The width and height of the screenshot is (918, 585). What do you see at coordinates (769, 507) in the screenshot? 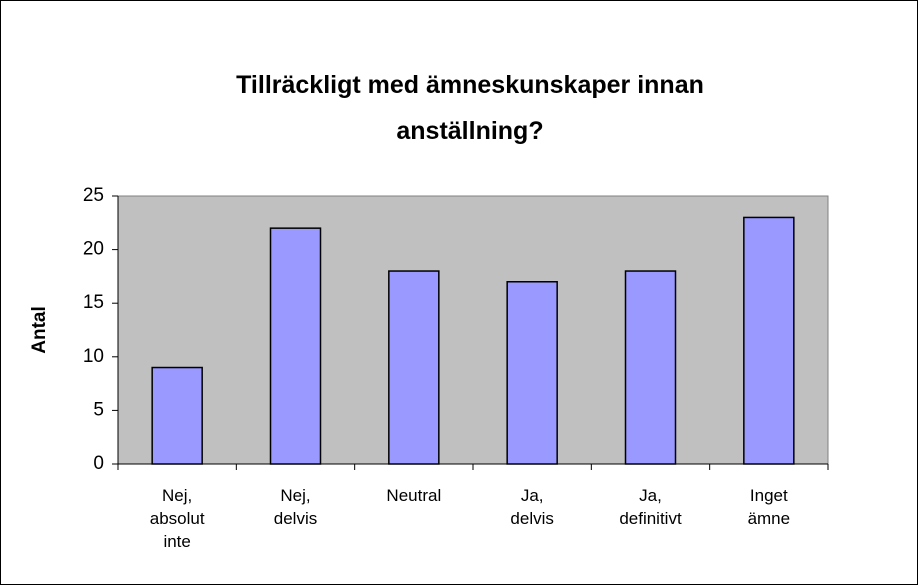
I see `x-tick-label: Inget ämne` at bounding box center [769, 507].